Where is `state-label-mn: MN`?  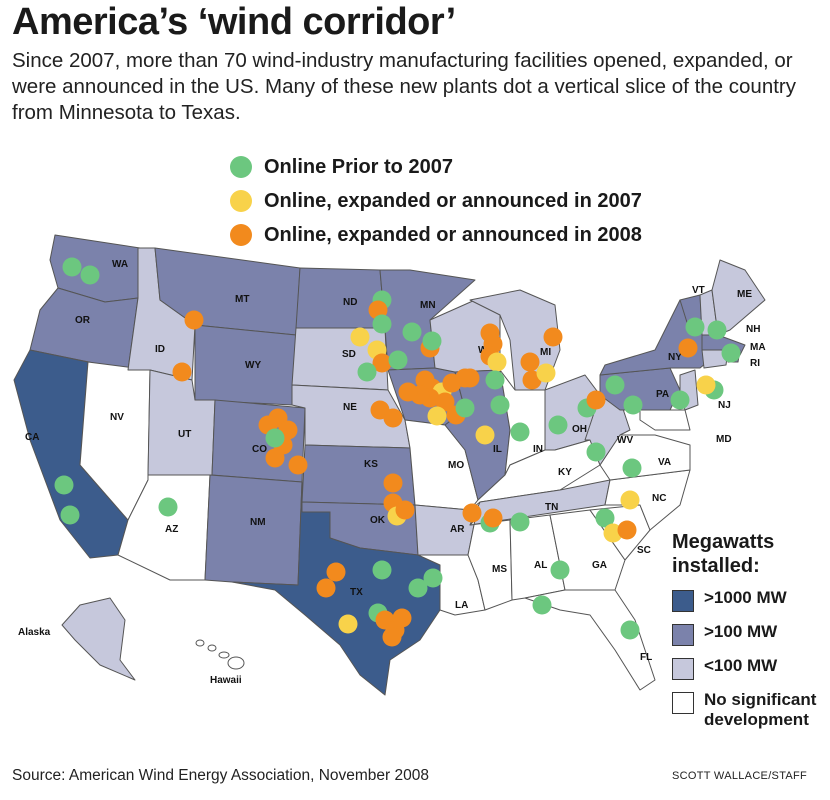 state-label-mn: MN is located at coordinates (428, 305).